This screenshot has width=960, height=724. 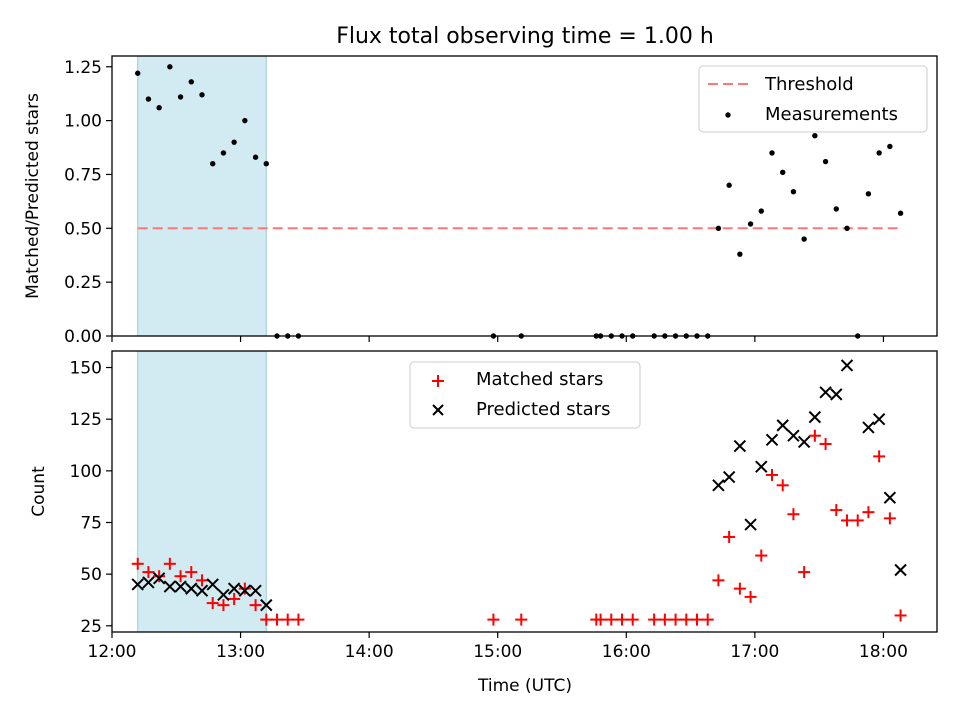 I want to click on y-tick-label: 0.25, so click(x=83, y=283).